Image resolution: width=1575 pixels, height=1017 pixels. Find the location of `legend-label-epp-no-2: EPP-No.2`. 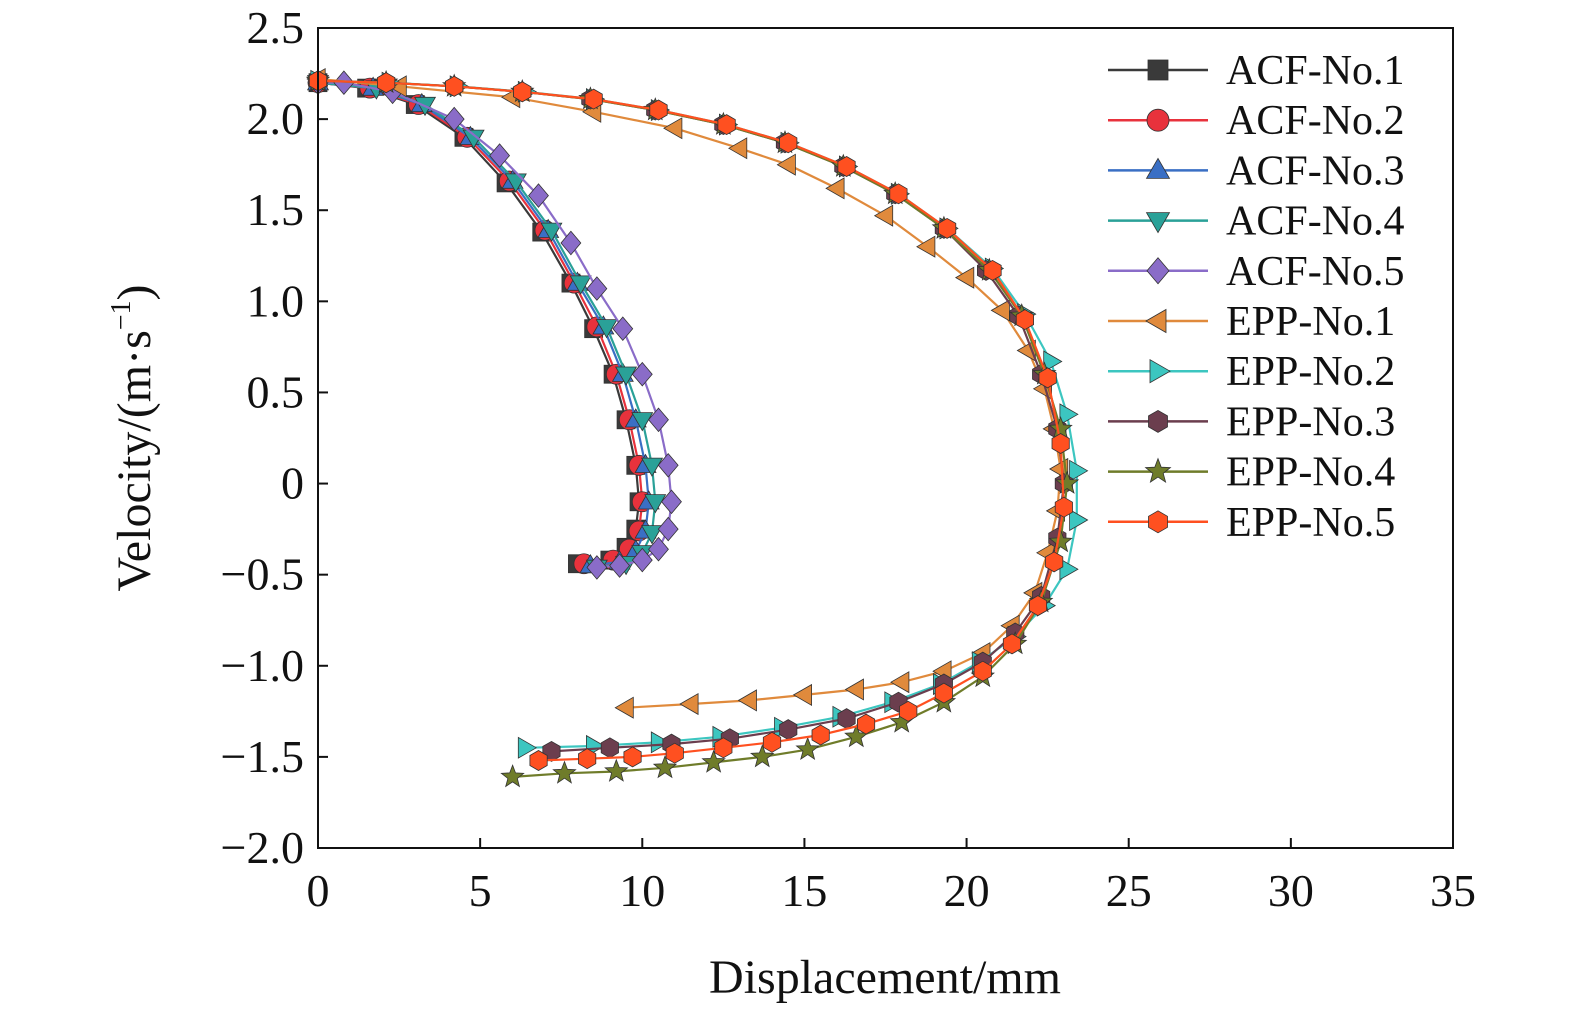

legend-label-epp-no-2: EPP-No.2 is located at coordinates (1310, 372).